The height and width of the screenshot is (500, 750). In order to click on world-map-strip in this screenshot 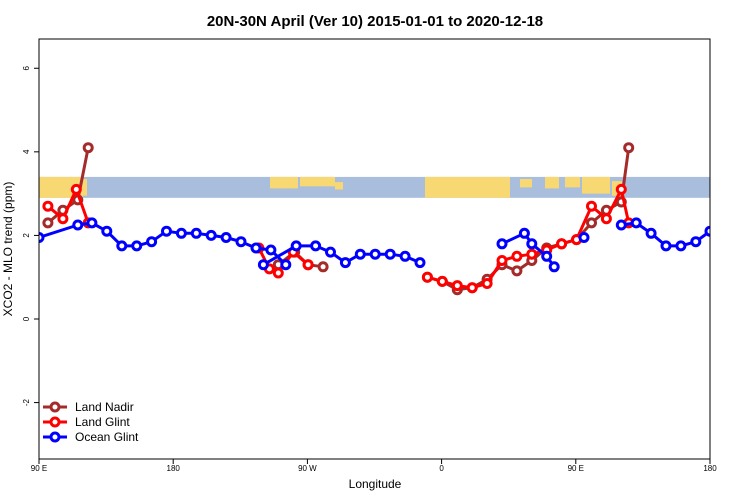, I will do `click(374, 187)`.